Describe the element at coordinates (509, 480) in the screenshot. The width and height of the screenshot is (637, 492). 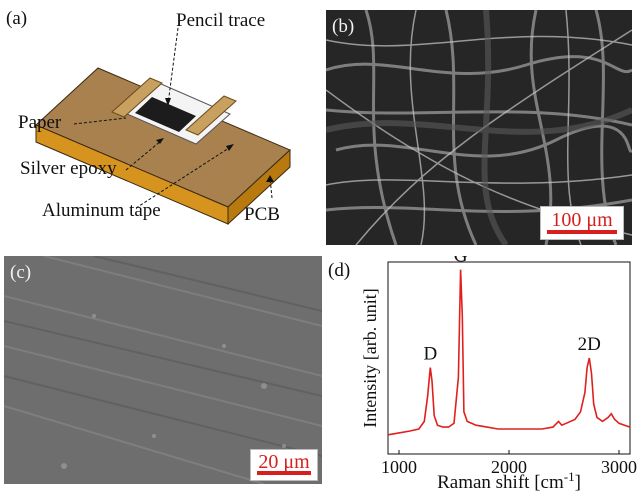
I see `x-axis-label: Raman shift [cm-1]` at that location.